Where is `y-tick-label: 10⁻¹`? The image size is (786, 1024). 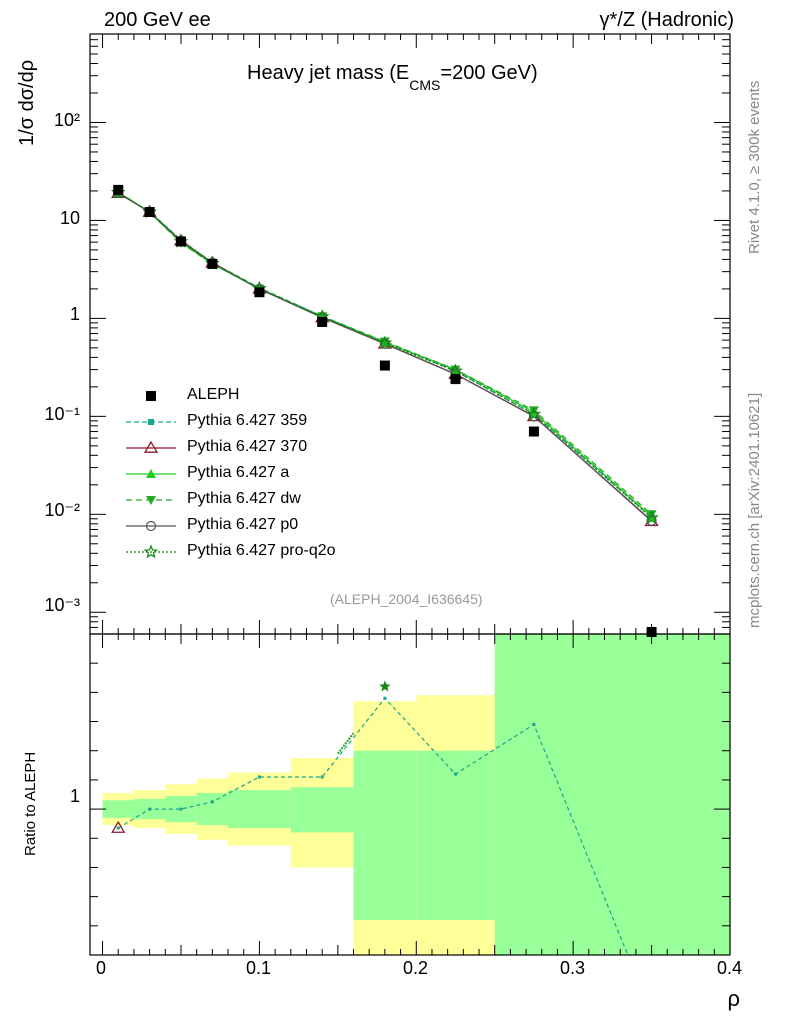
y-tick-label: 10⁻¹ is located at coordinates (62, 414).